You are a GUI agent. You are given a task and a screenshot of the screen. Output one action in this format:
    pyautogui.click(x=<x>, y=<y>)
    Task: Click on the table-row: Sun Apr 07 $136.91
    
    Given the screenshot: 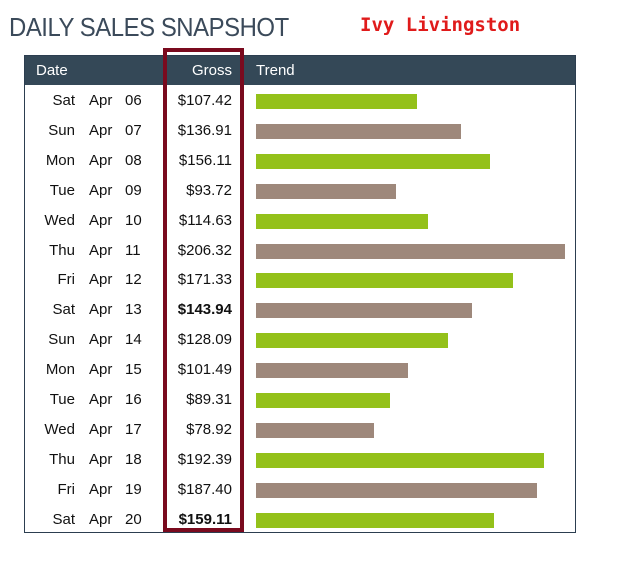 What is the action you would take?
    pyautogui.click(x=300, y=131)
    